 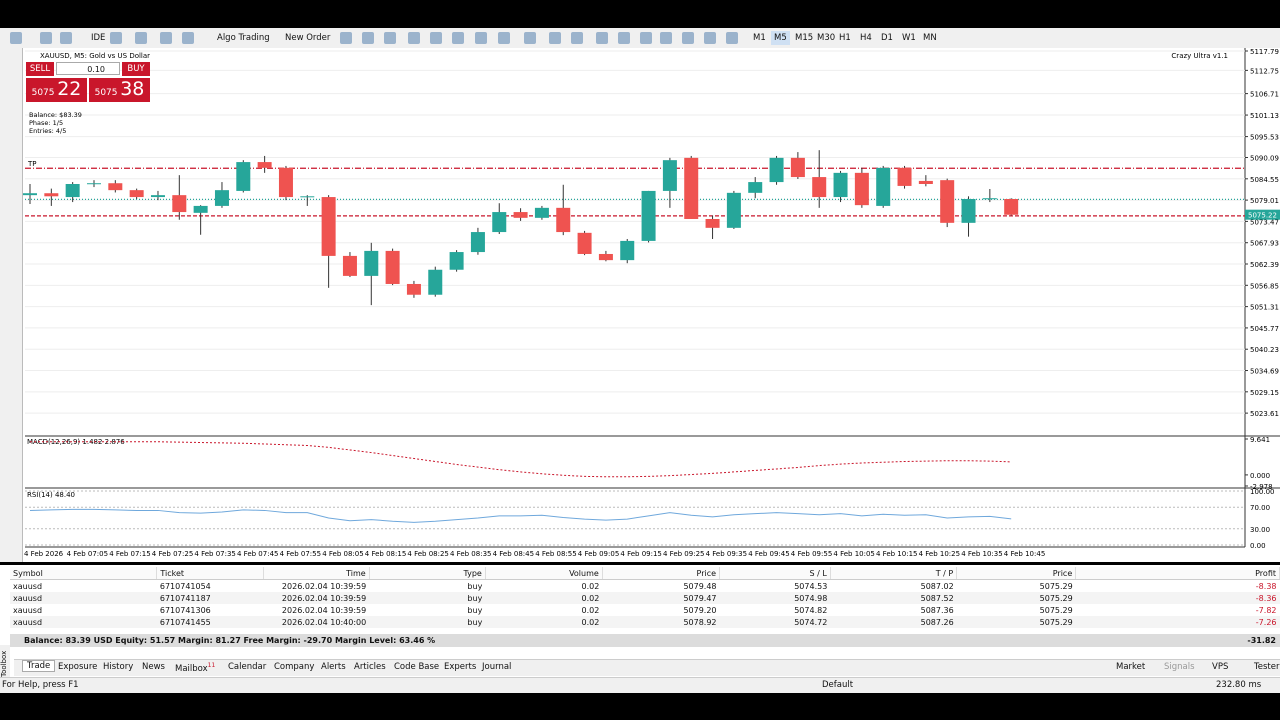 What do you see at coordinates (1267, 667) in the screenshot?
I see `right-tab: Tester` at bounding box center [1267, 667].